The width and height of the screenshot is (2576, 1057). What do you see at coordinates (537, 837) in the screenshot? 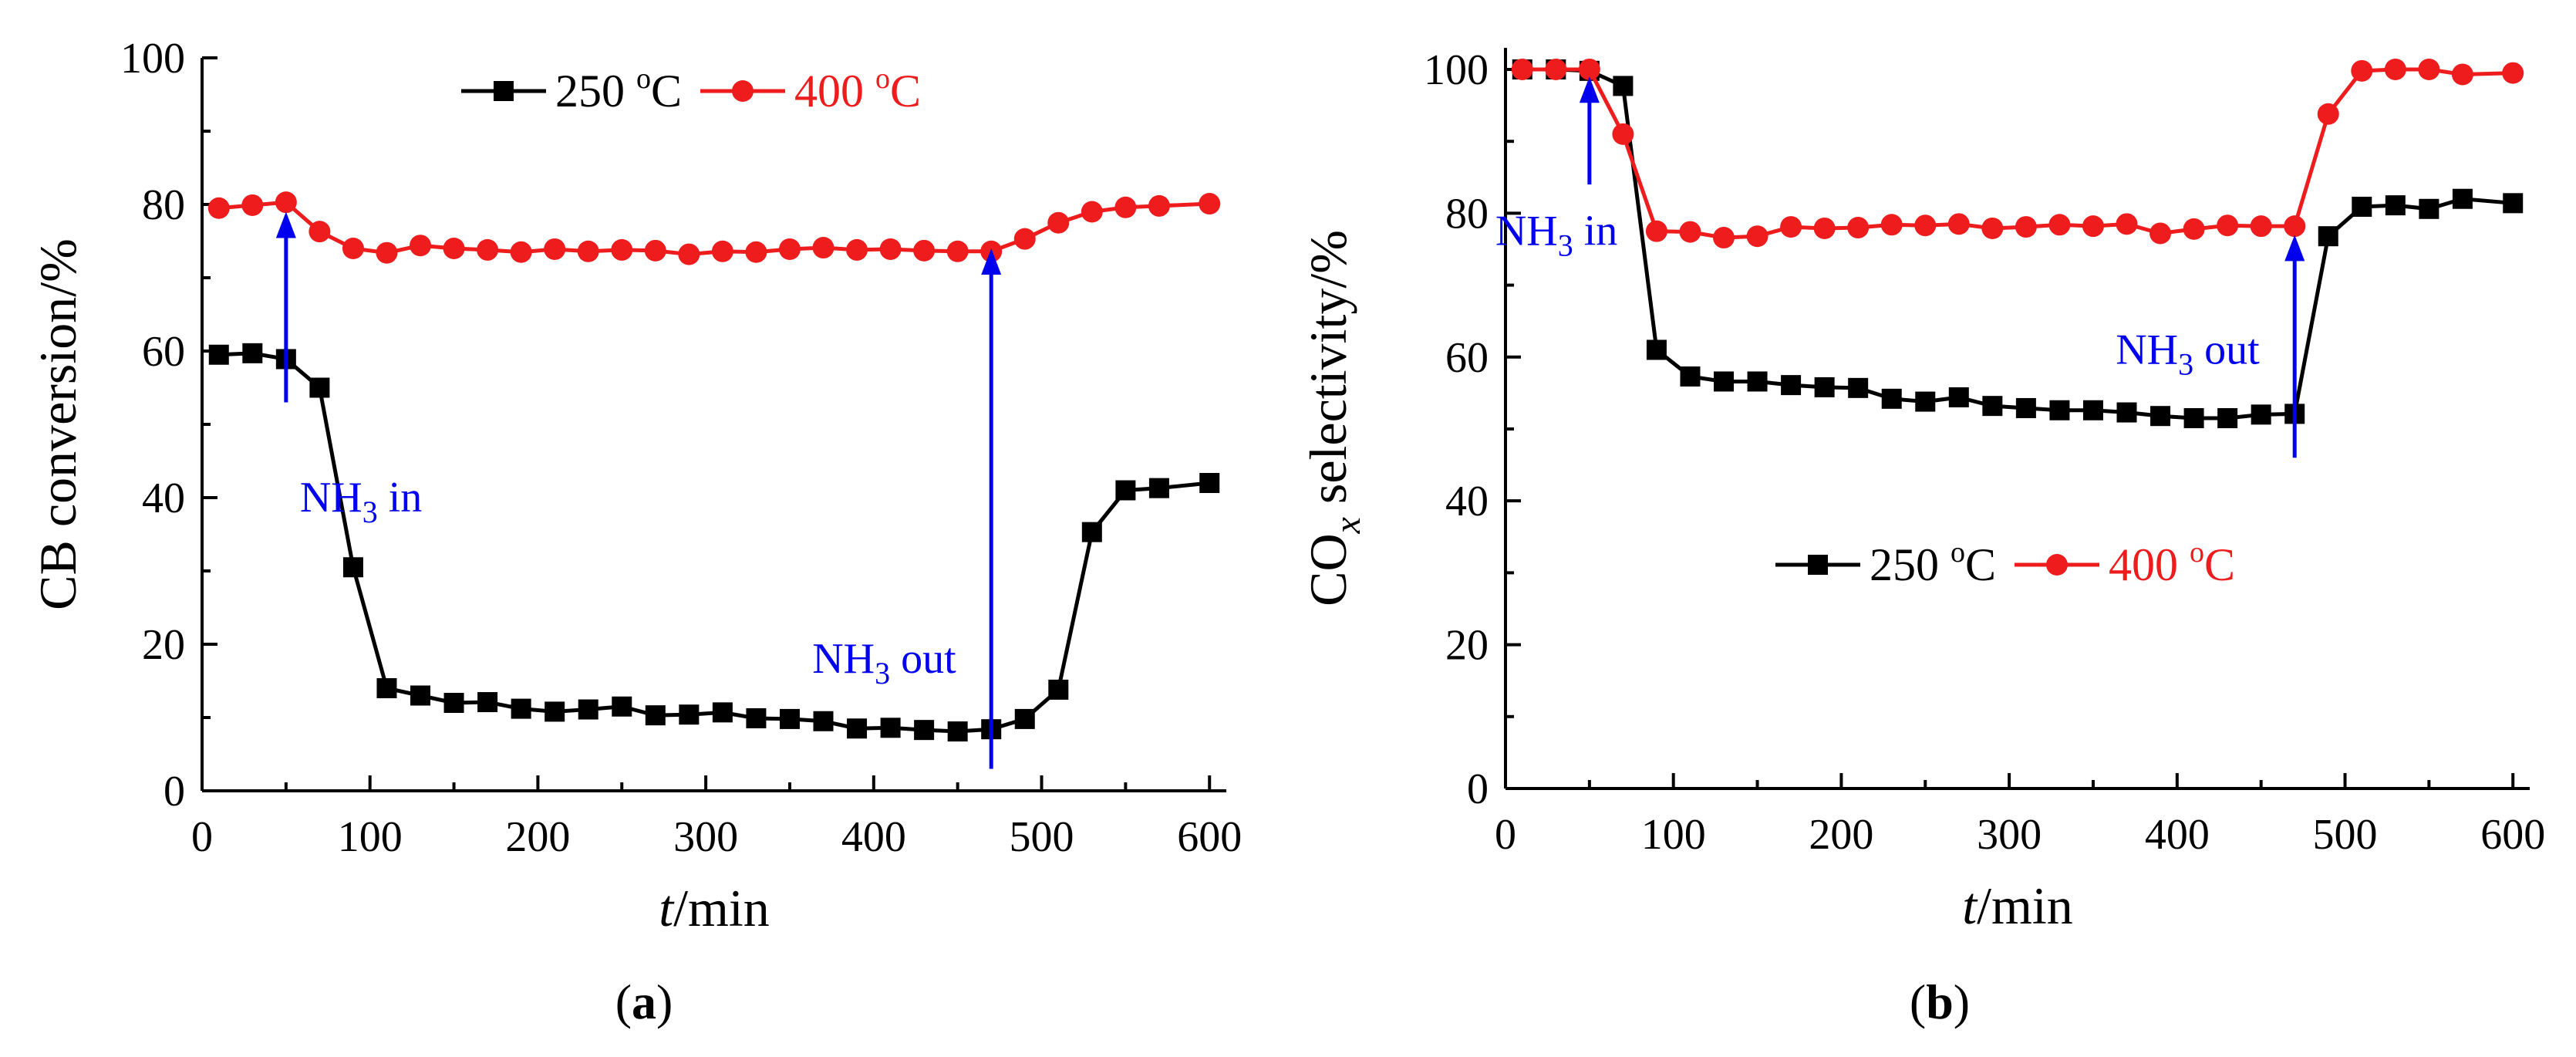
I see `x-tick-label: 200` at bounding box center [537, 837].